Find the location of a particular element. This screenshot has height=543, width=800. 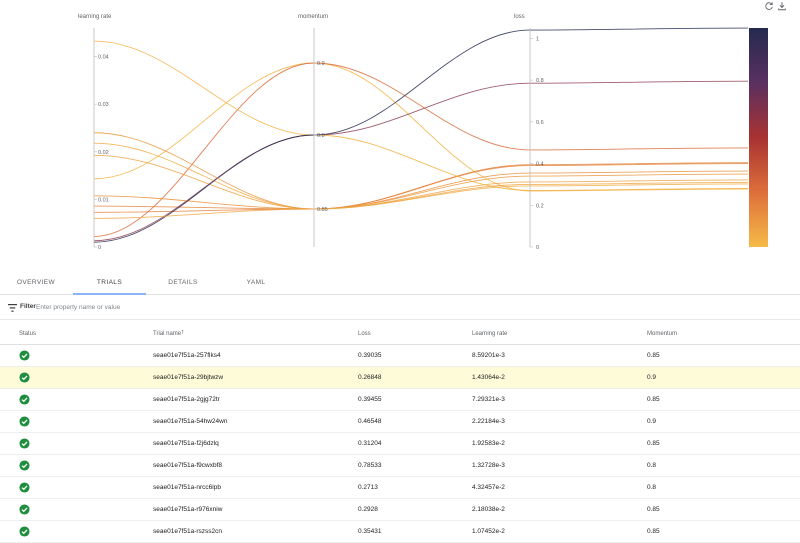

filter-icon is located at coordinates (12, 308).